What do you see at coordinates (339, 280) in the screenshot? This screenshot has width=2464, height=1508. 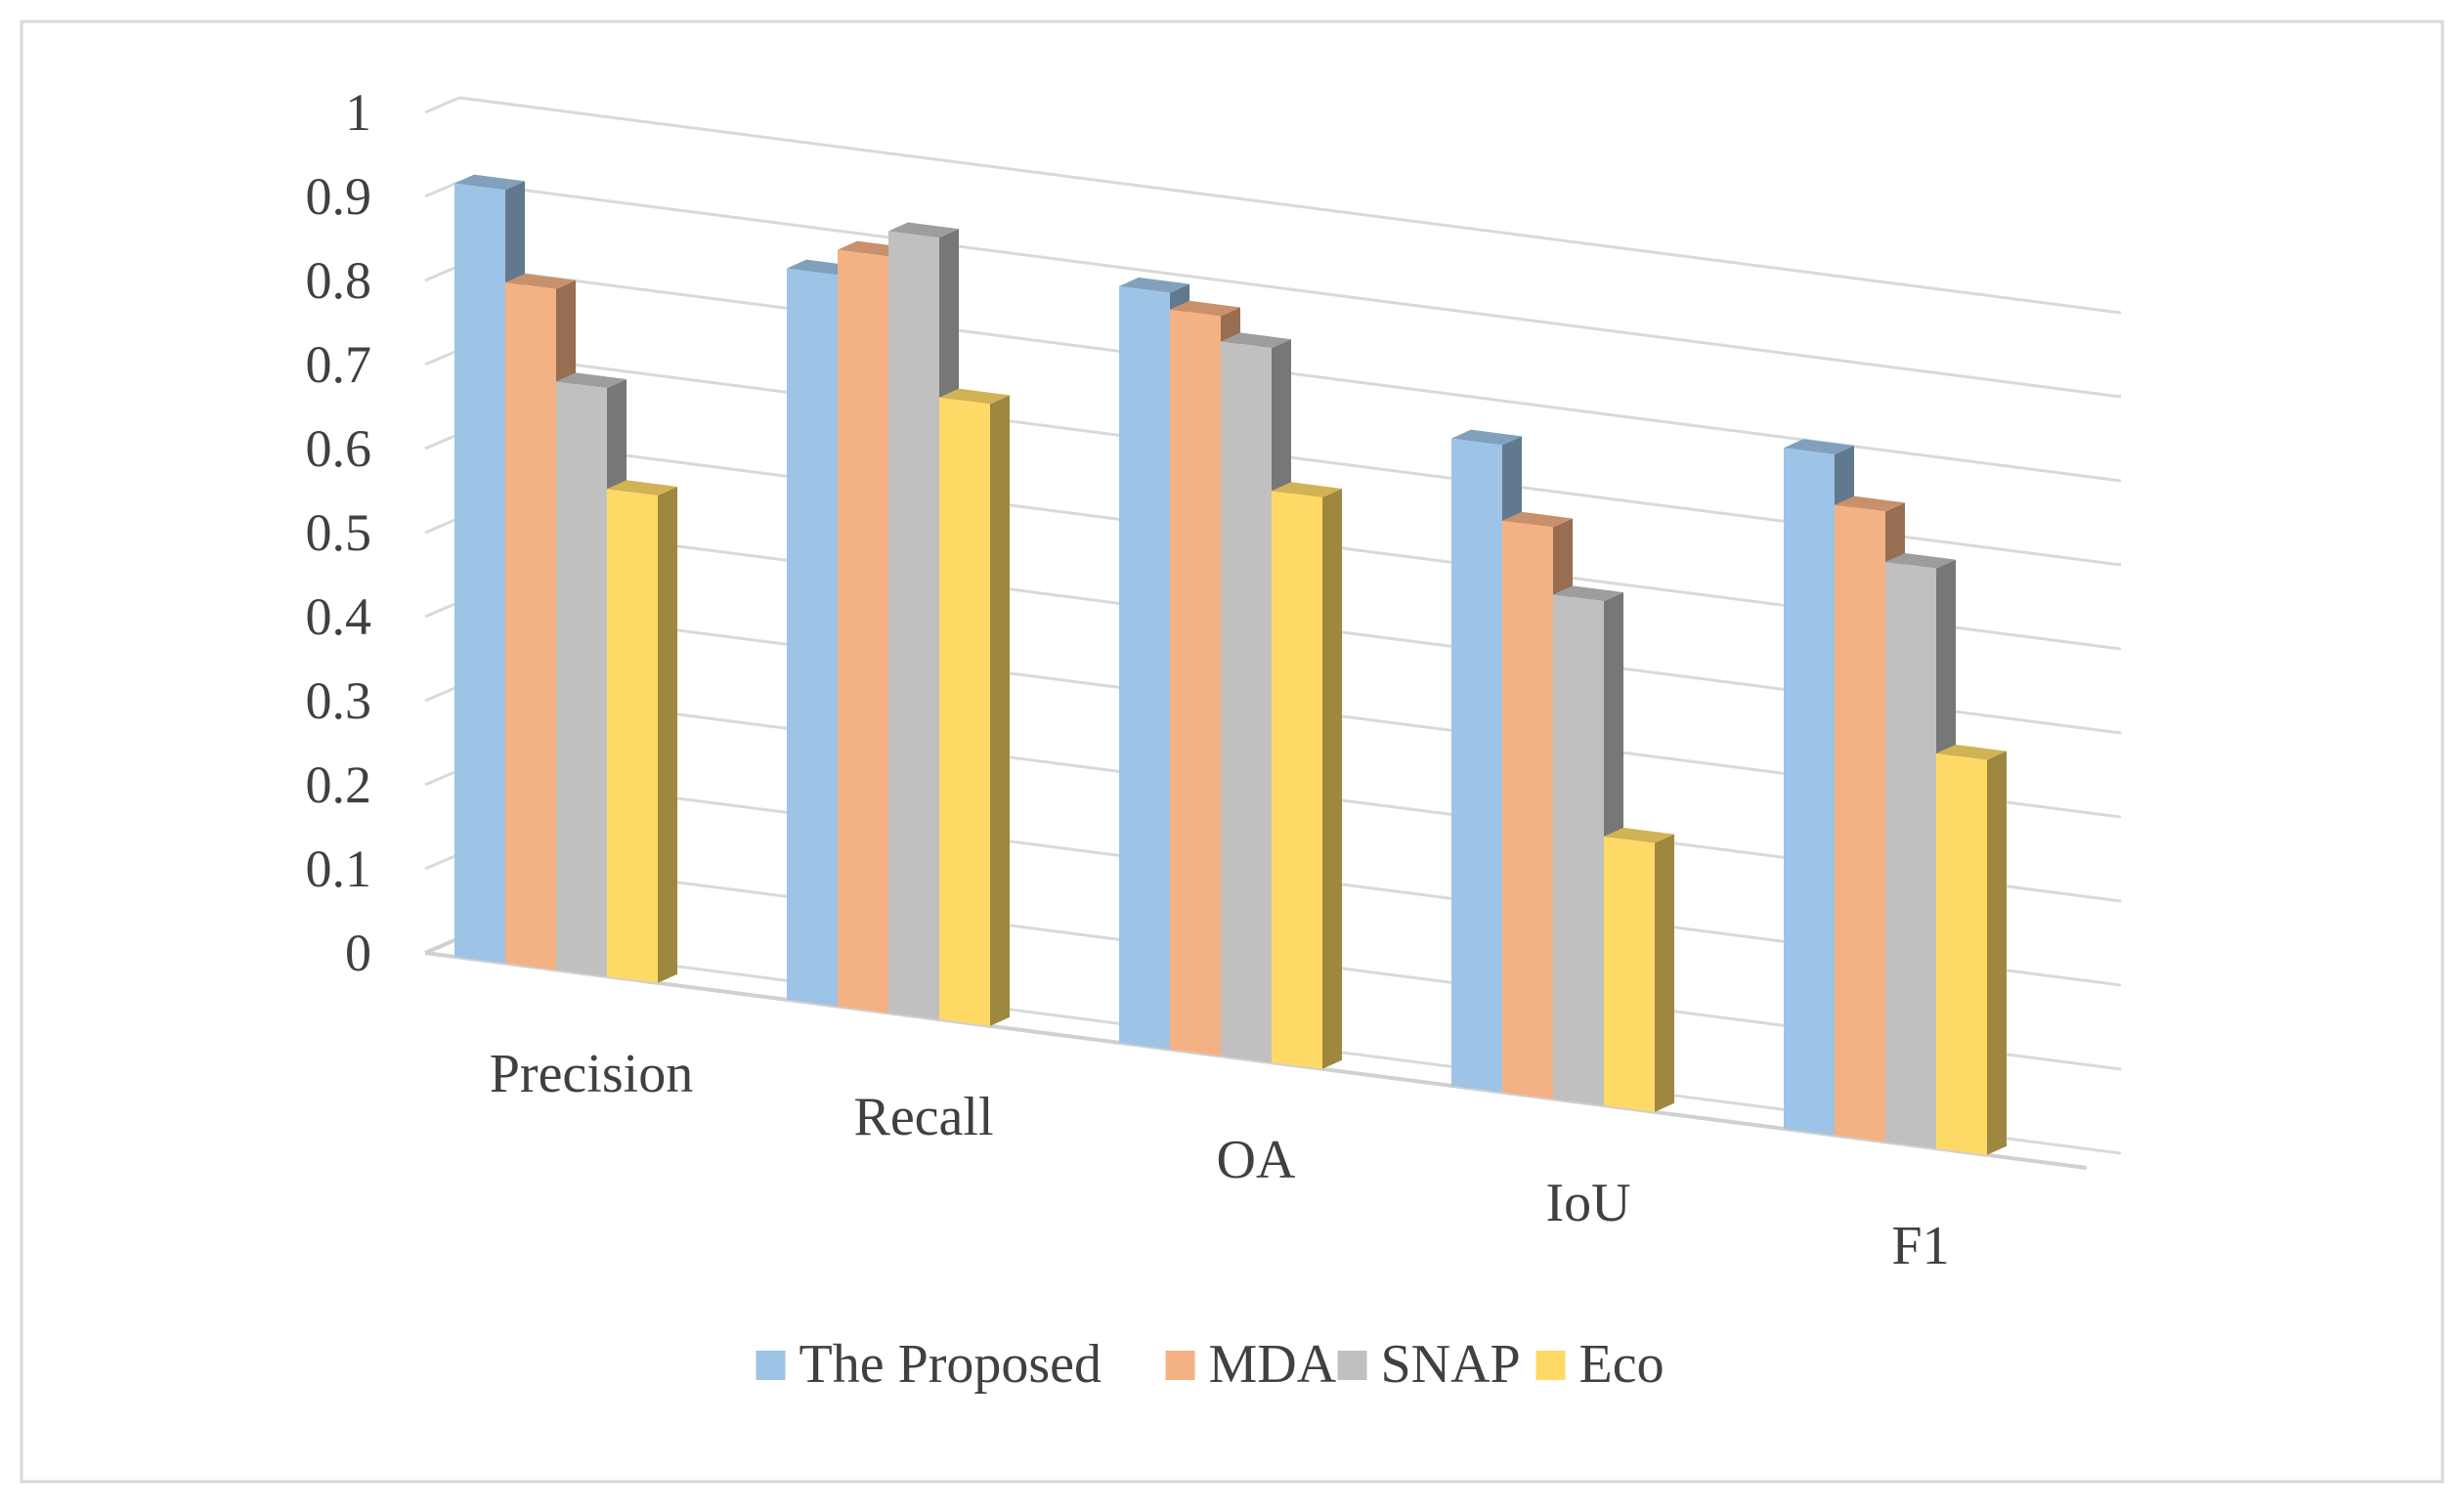 I see `y-tick-label: 0.8` at bounding box center [339, 280].